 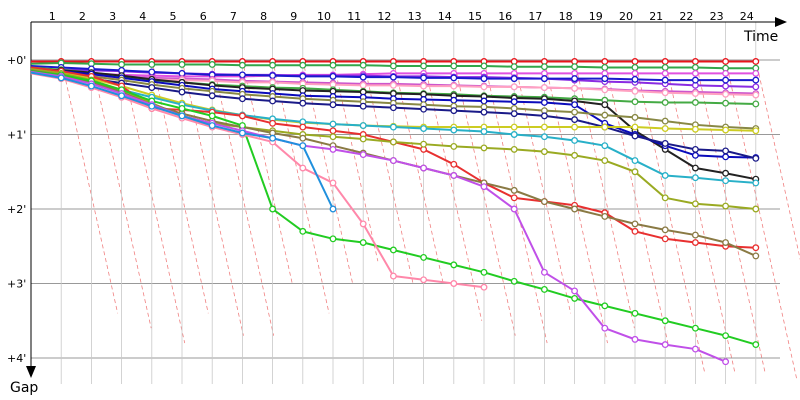 I want to click on x-tick-label-10: 10, so click(x=324, y=16).